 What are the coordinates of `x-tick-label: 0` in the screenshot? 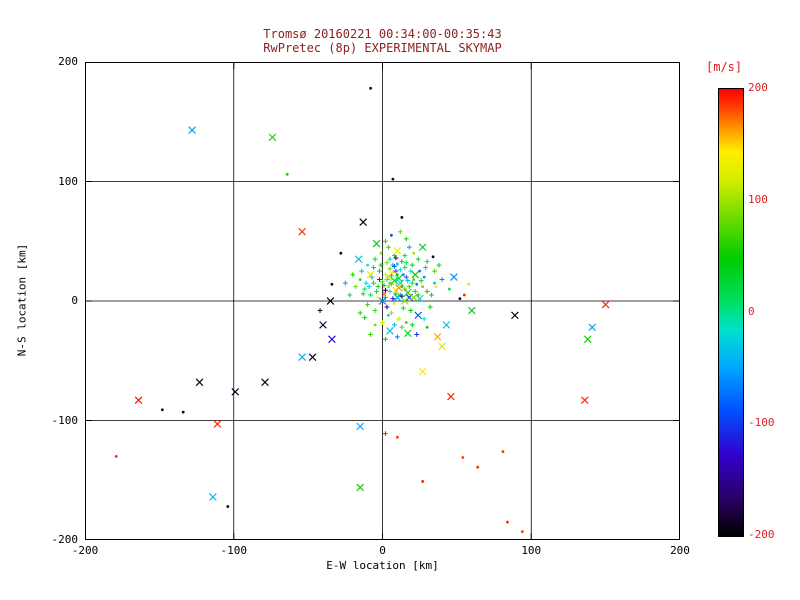 It's located at (382, 550).